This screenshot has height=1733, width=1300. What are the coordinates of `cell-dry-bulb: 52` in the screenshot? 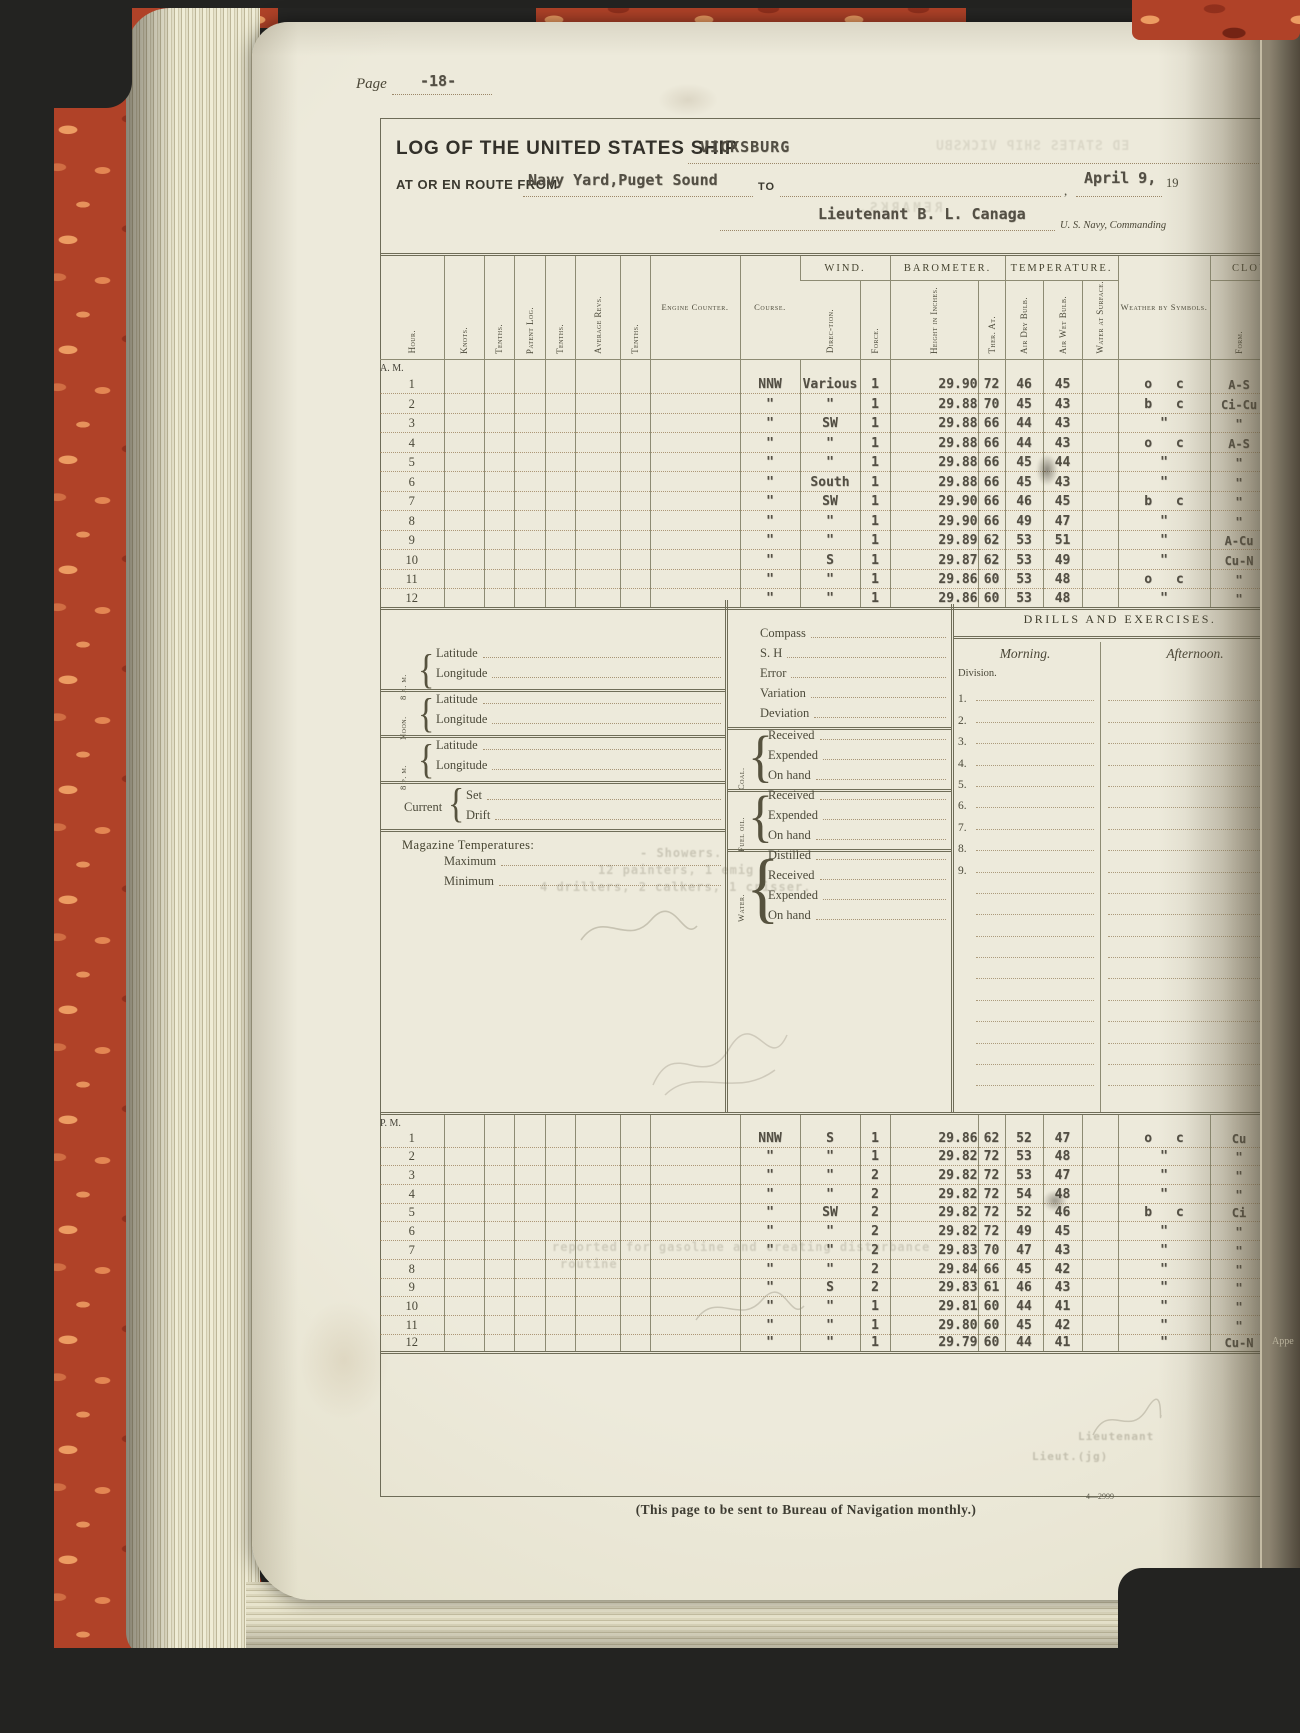 It's located at (1023, 1138).